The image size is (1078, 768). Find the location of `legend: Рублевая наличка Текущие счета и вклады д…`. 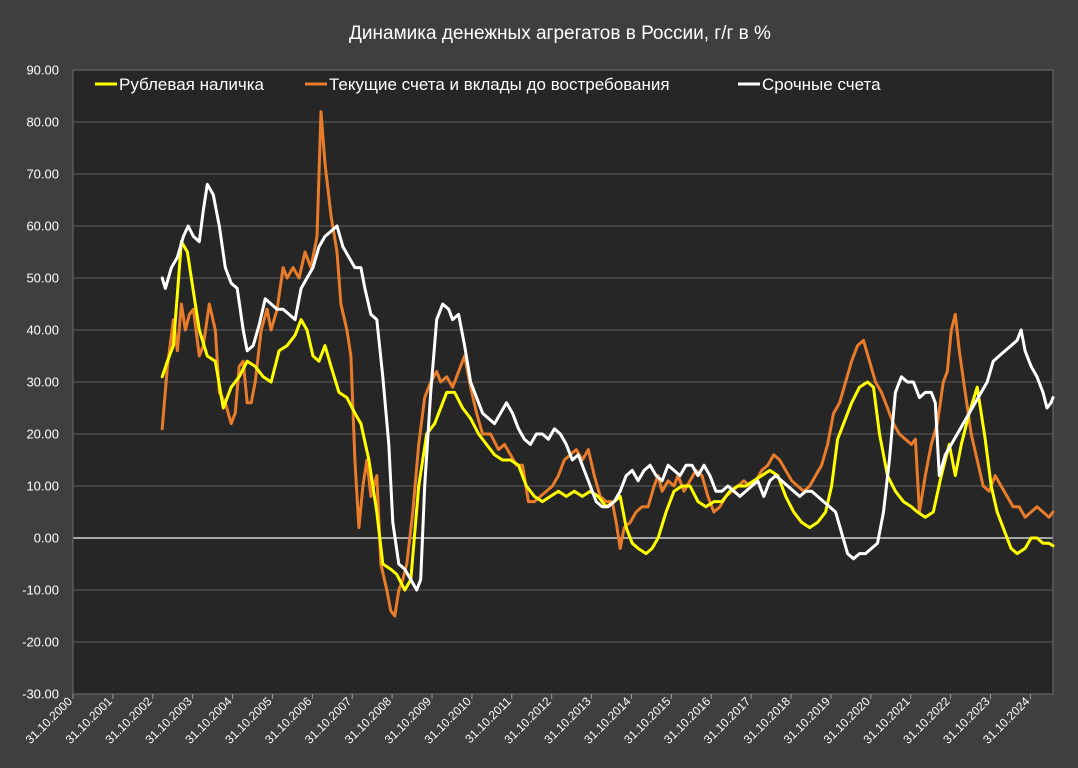

legend: Рублевая наличка Текущие счета и вклады д… is located at coordinates (488, 84).